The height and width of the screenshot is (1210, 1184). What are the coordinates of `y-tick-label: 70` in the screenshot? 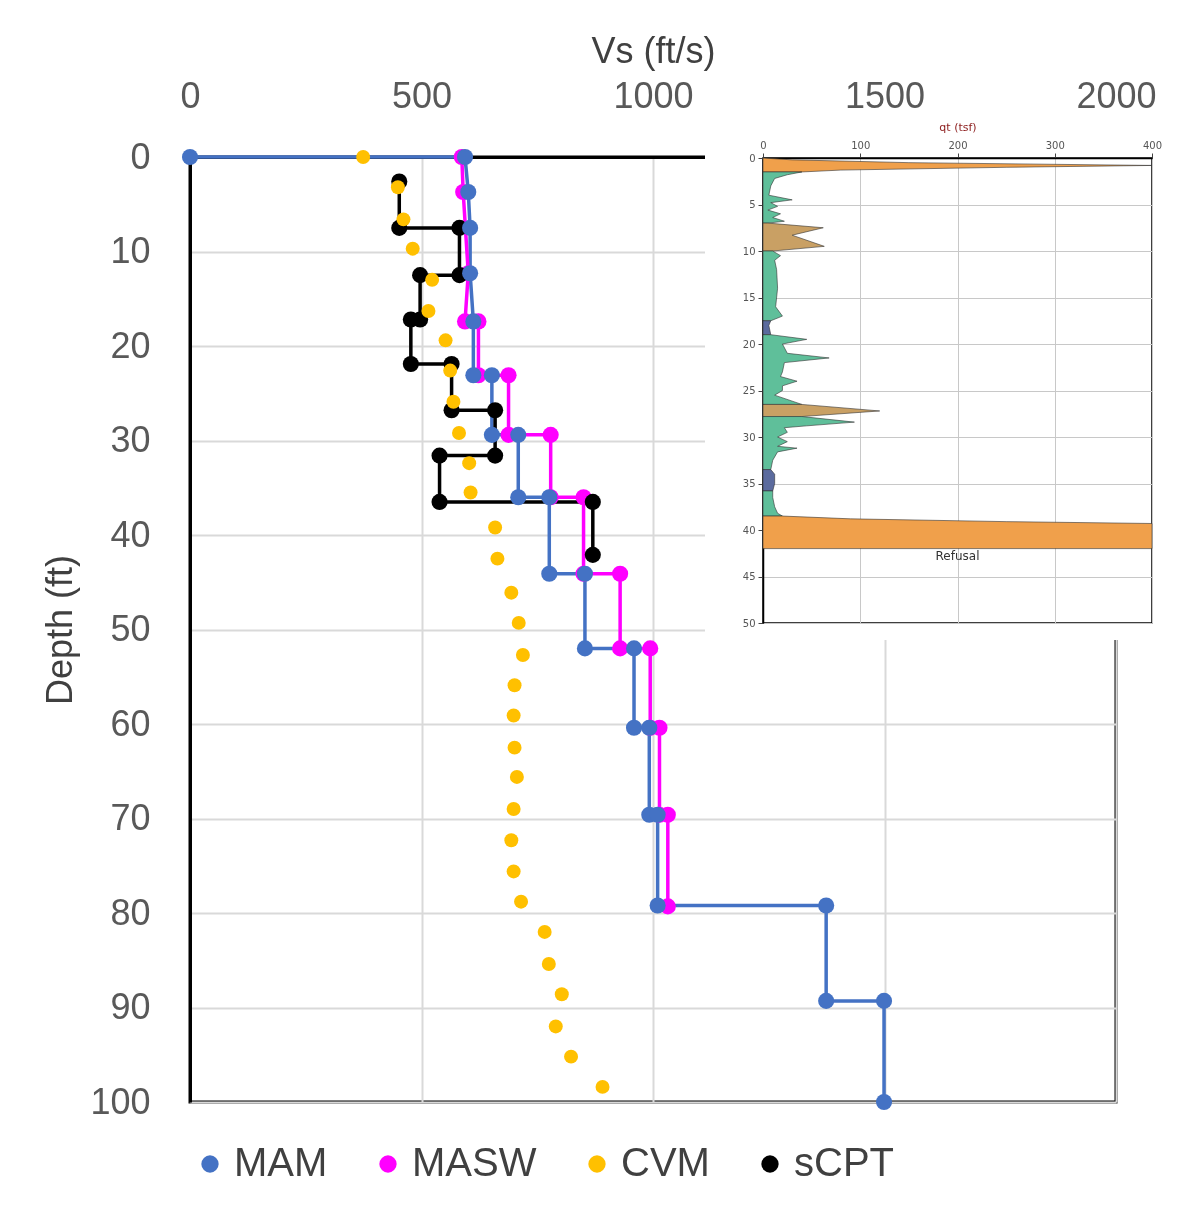 It's located at (130, 817).